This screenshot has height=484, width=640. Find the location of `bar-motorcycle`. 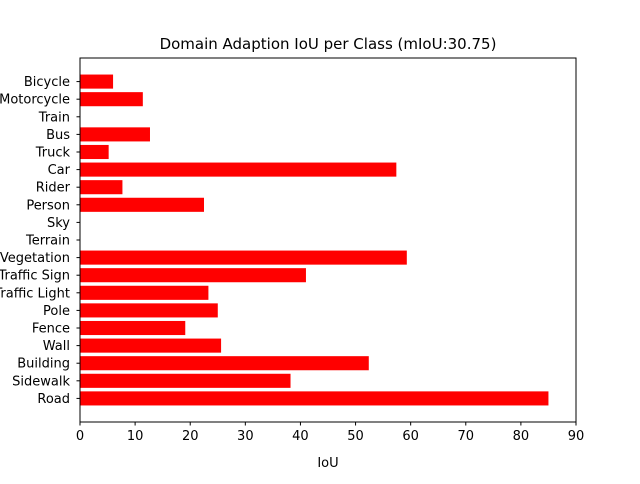

bar-motorcycle is located at coordinates (111, 99).